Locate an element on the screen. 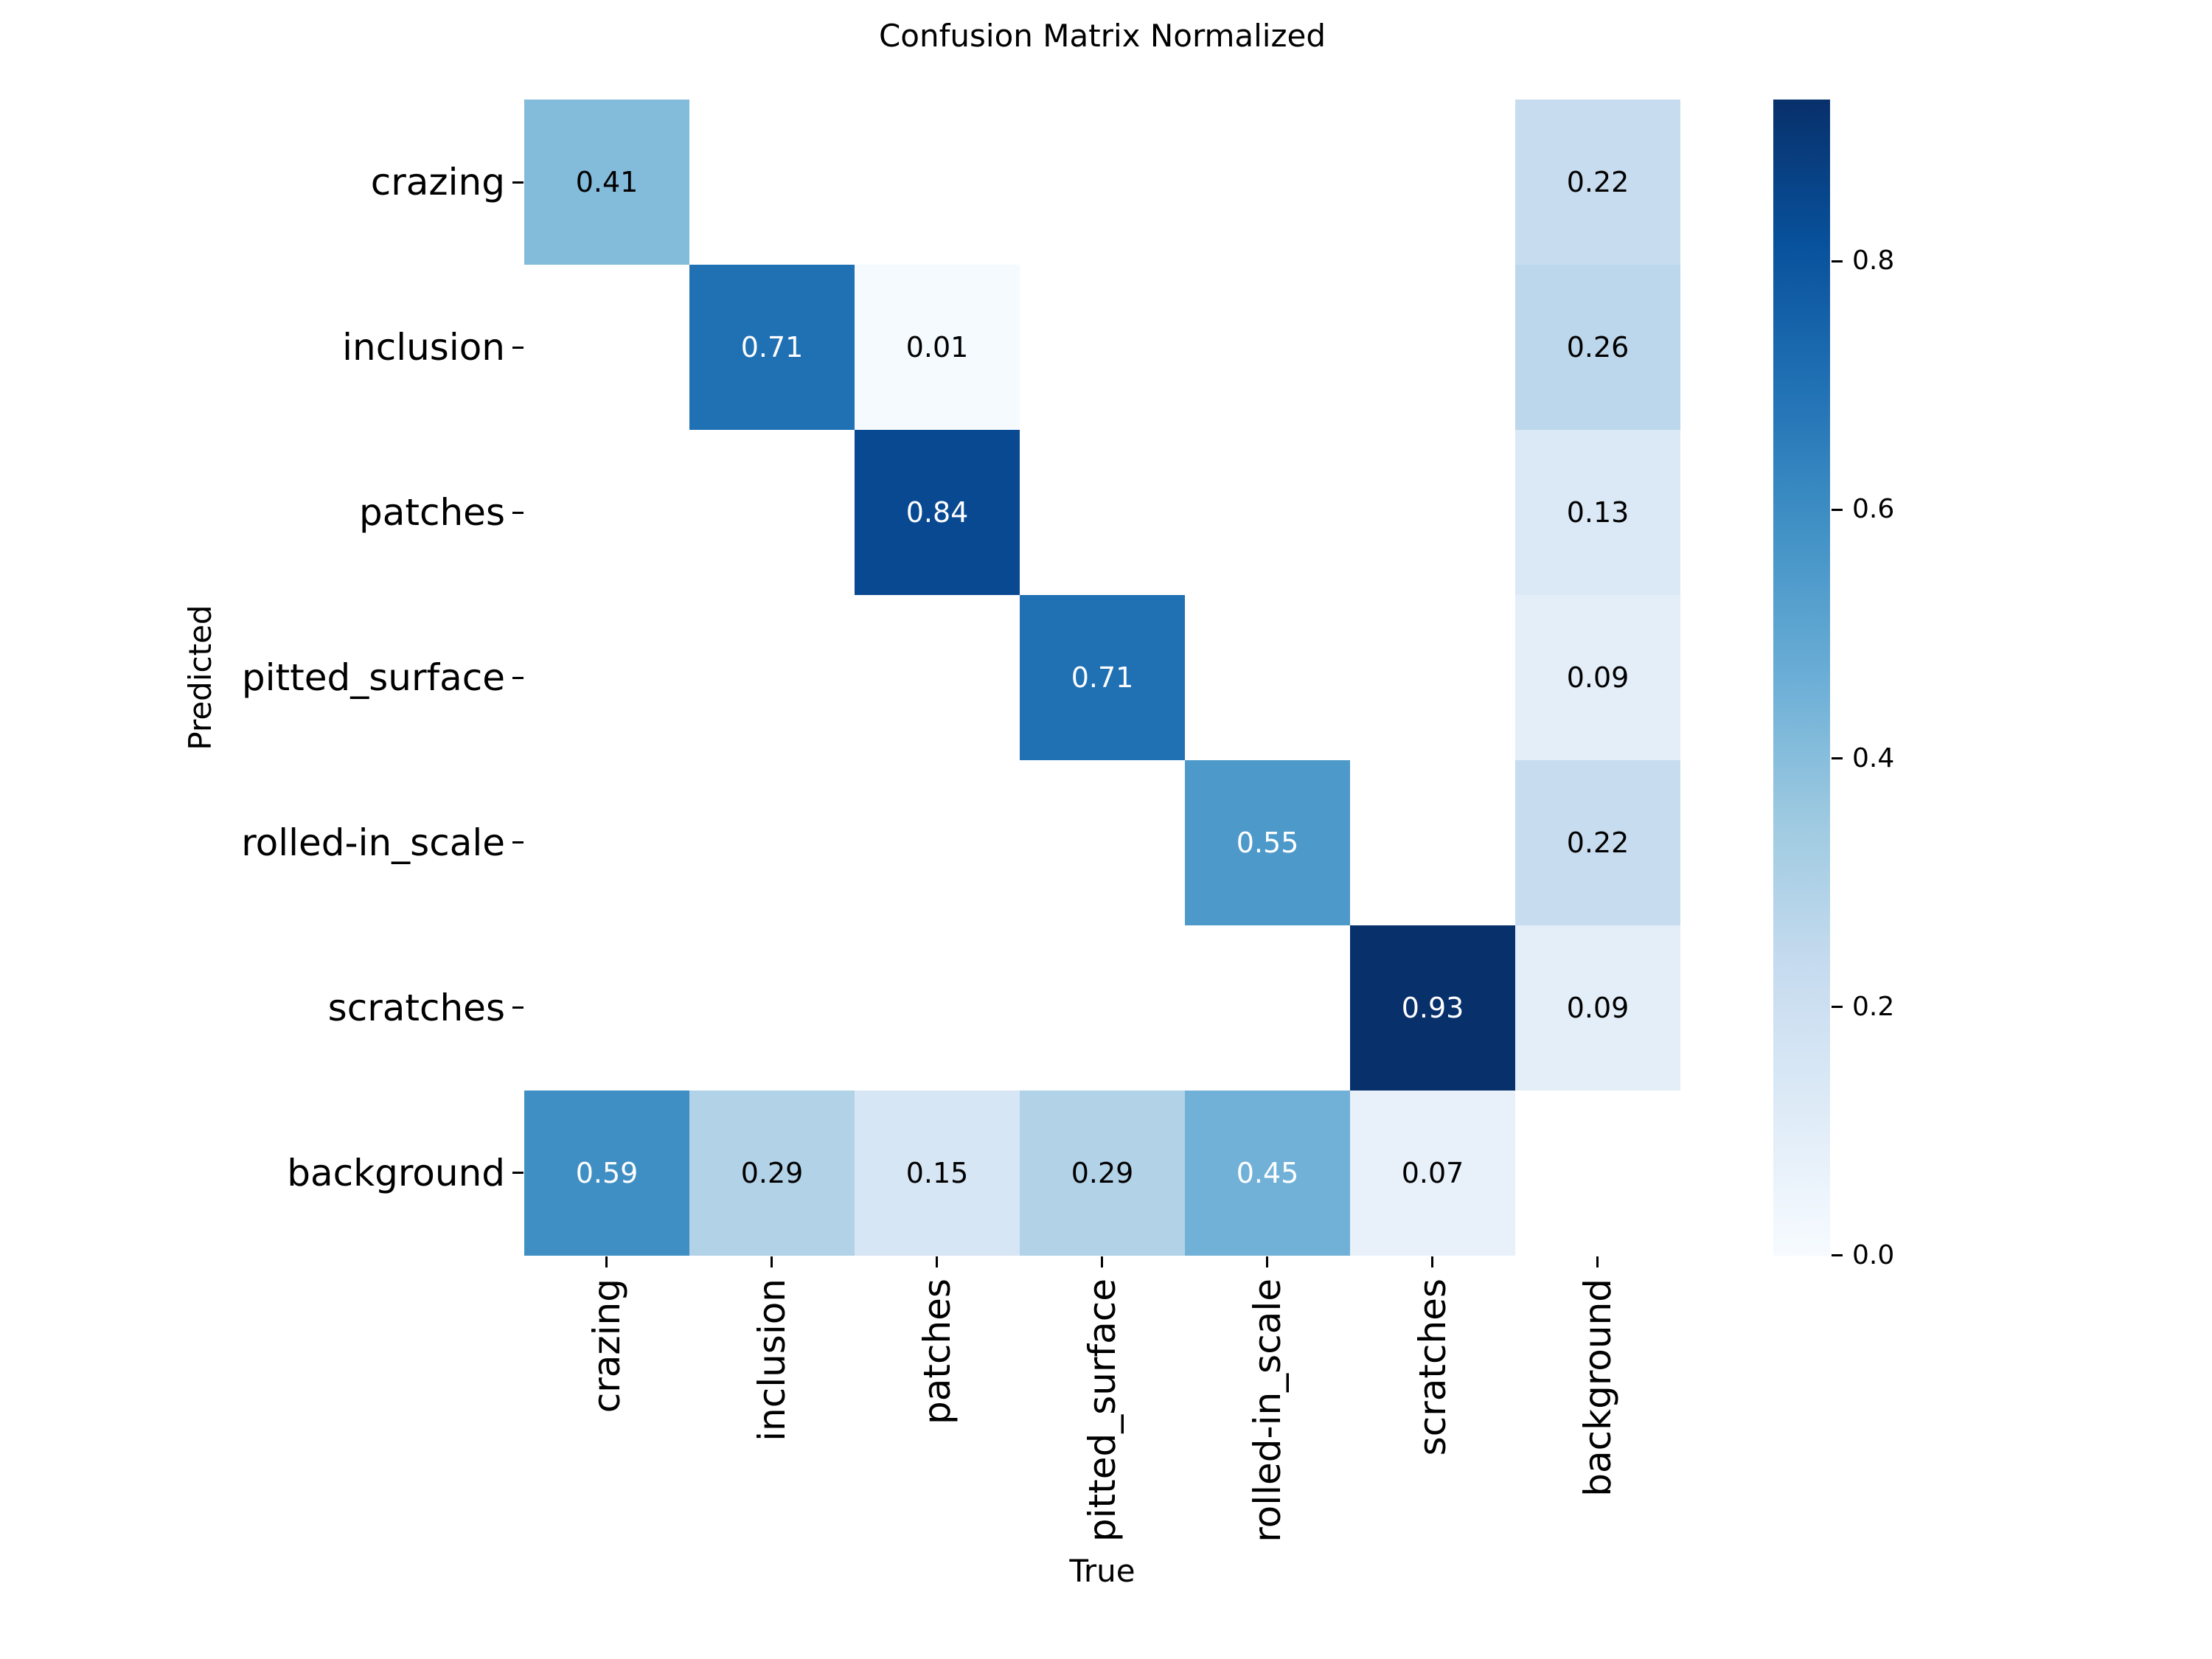 The width and height of the screenshot is (2212, 1659). heatmap-cell-background-pitted_surface: 0.29 is located at coordinates (1102, 1173).